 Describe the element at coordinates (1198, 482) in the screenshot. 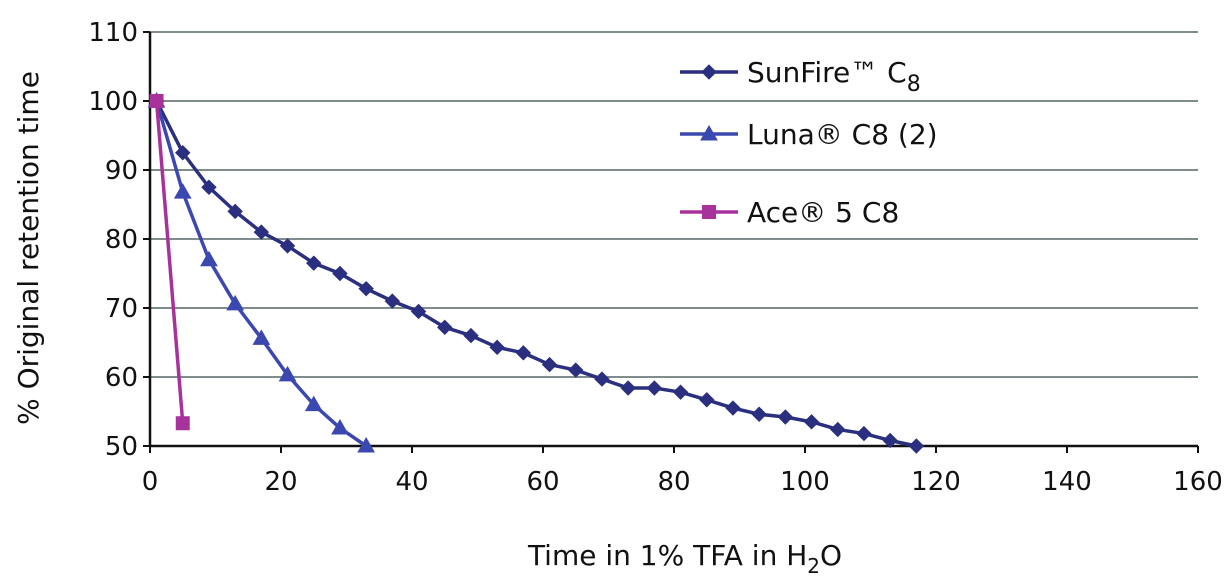

I see `x-tick-label-160: 160` at that location.